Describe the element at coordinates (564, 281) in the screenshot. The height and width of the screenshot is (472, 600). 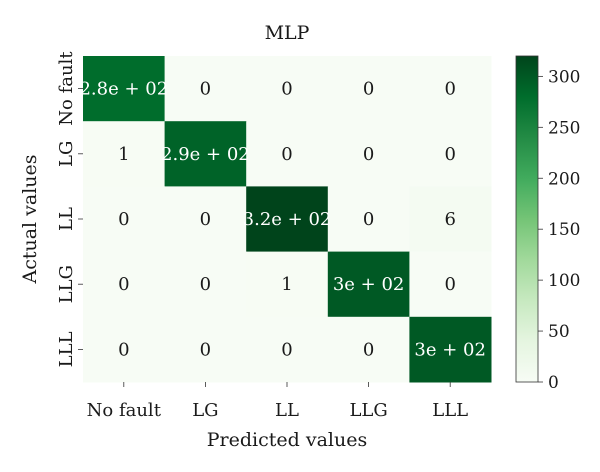
I see `colorbar-tick-label: 100` at that location.